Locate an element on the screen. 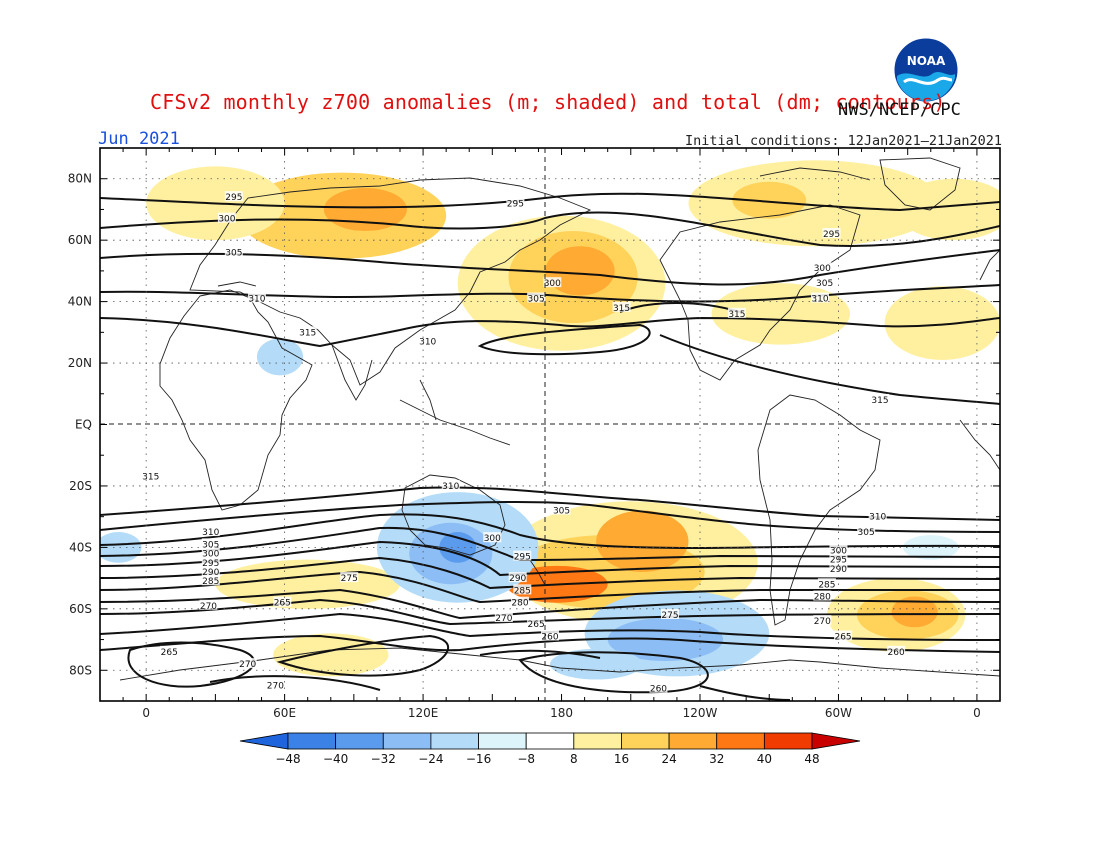 The height and width of the screenshot is (850, 1100). lat-label: EQ is located at coordinates (83, 425).